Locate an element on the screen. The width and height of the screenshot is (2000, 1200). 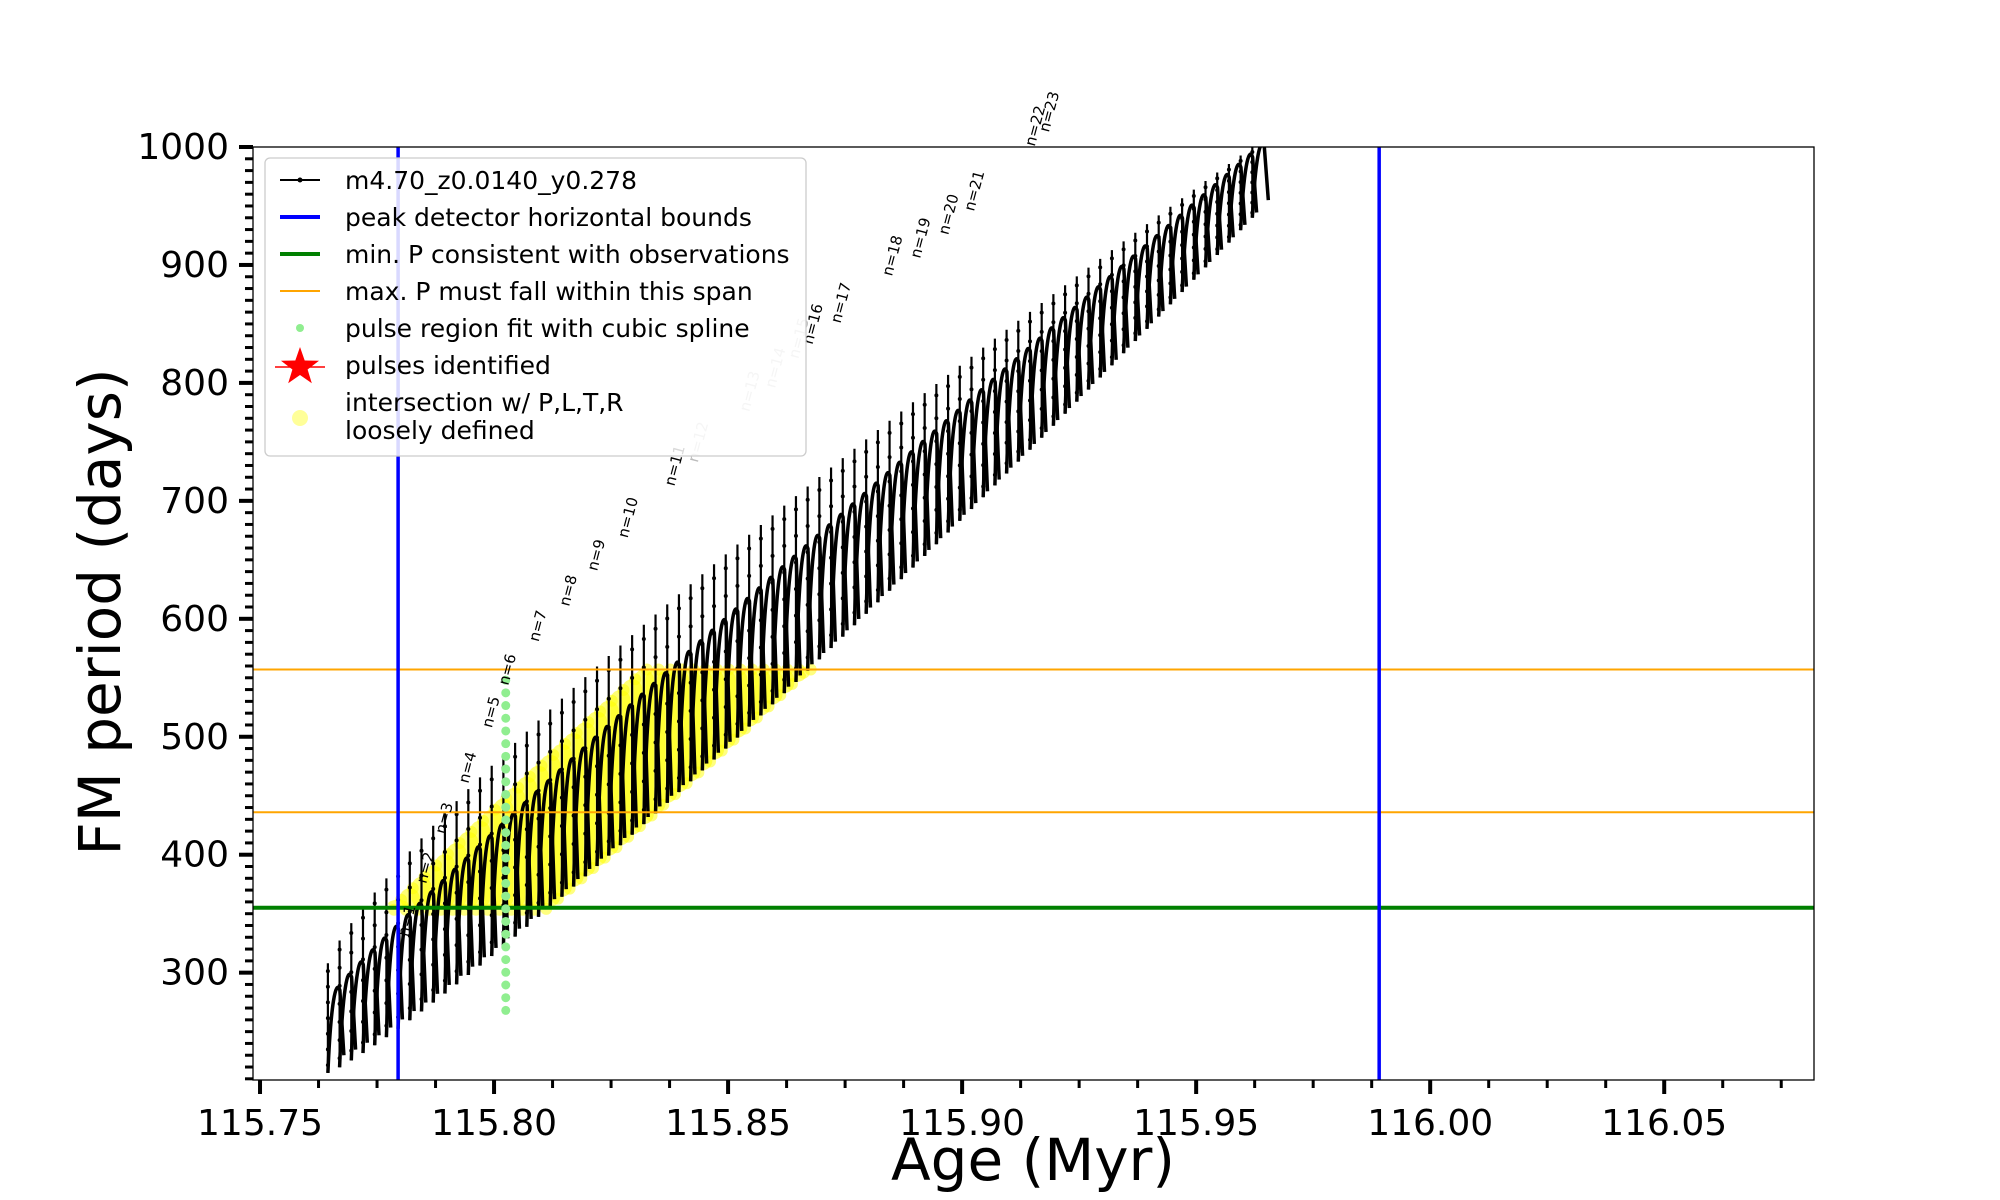
x-tick-label: 115.80 is located at coordinates (494, 1123).